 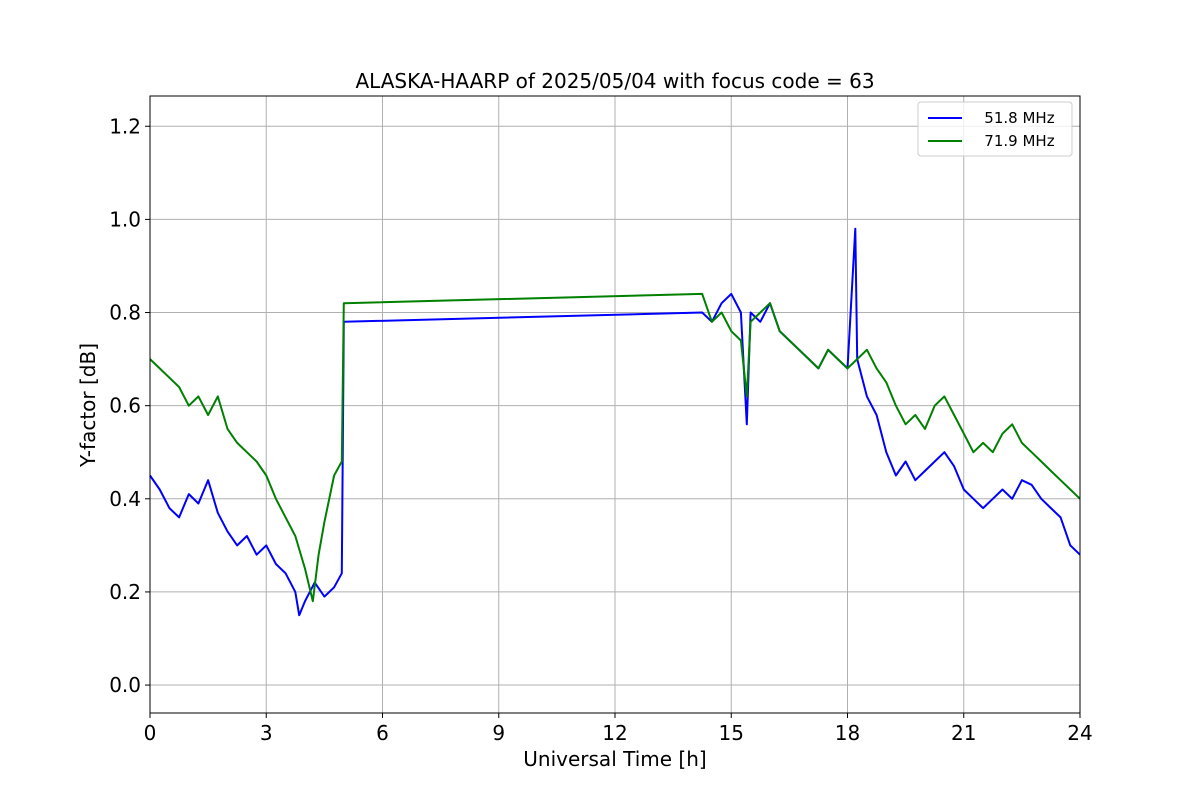 What do you see at coordinates (731, 733) in the screenshot?
I see `x-tick-label: 15` at bounding box center [731, 733].